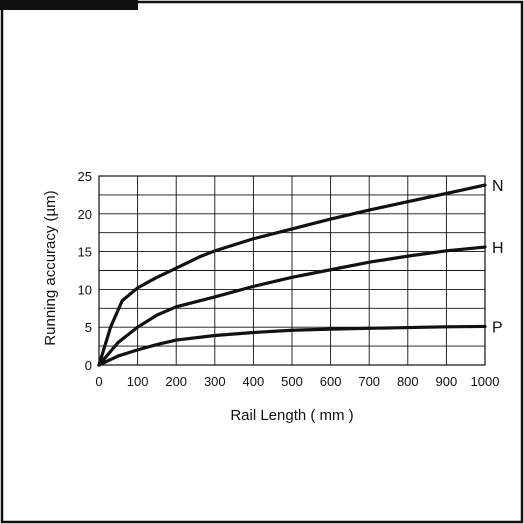  Describe the element at coordinates (69, 5) in the screenshot. I see `header-tab` at that location.